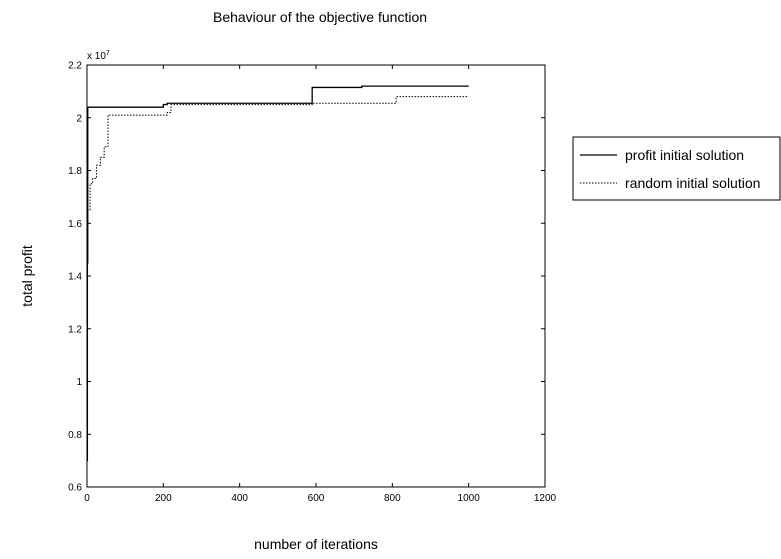 The width and height of the screenshot is (781, 559). I want to click on y-tick-label: 1.4, so click(75, 277).